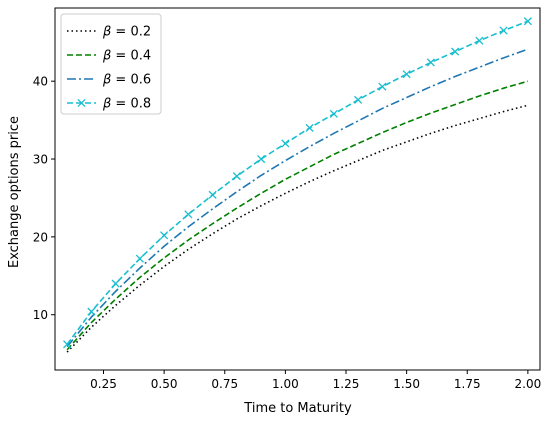  I want to click on y-tick-label: 40, so click(40, 82).